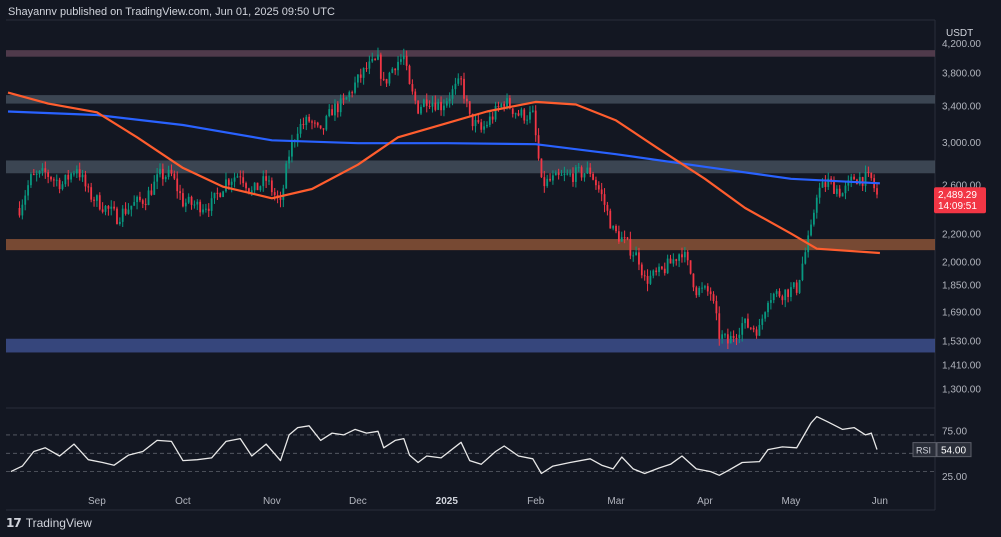  What do you see at coordinates (961, 366) in the screenshot?
I see `y-tick-label: 1,410.00` at bounding box center [961, 366].